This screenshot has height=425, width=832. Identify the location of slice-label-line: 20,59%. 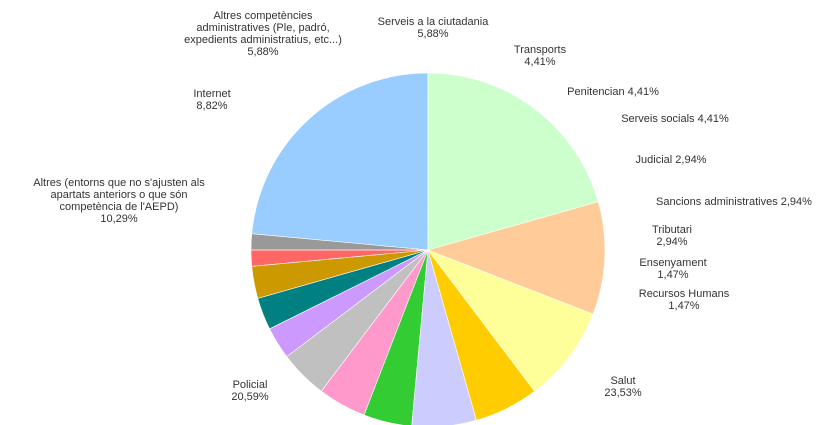
(250, 397).